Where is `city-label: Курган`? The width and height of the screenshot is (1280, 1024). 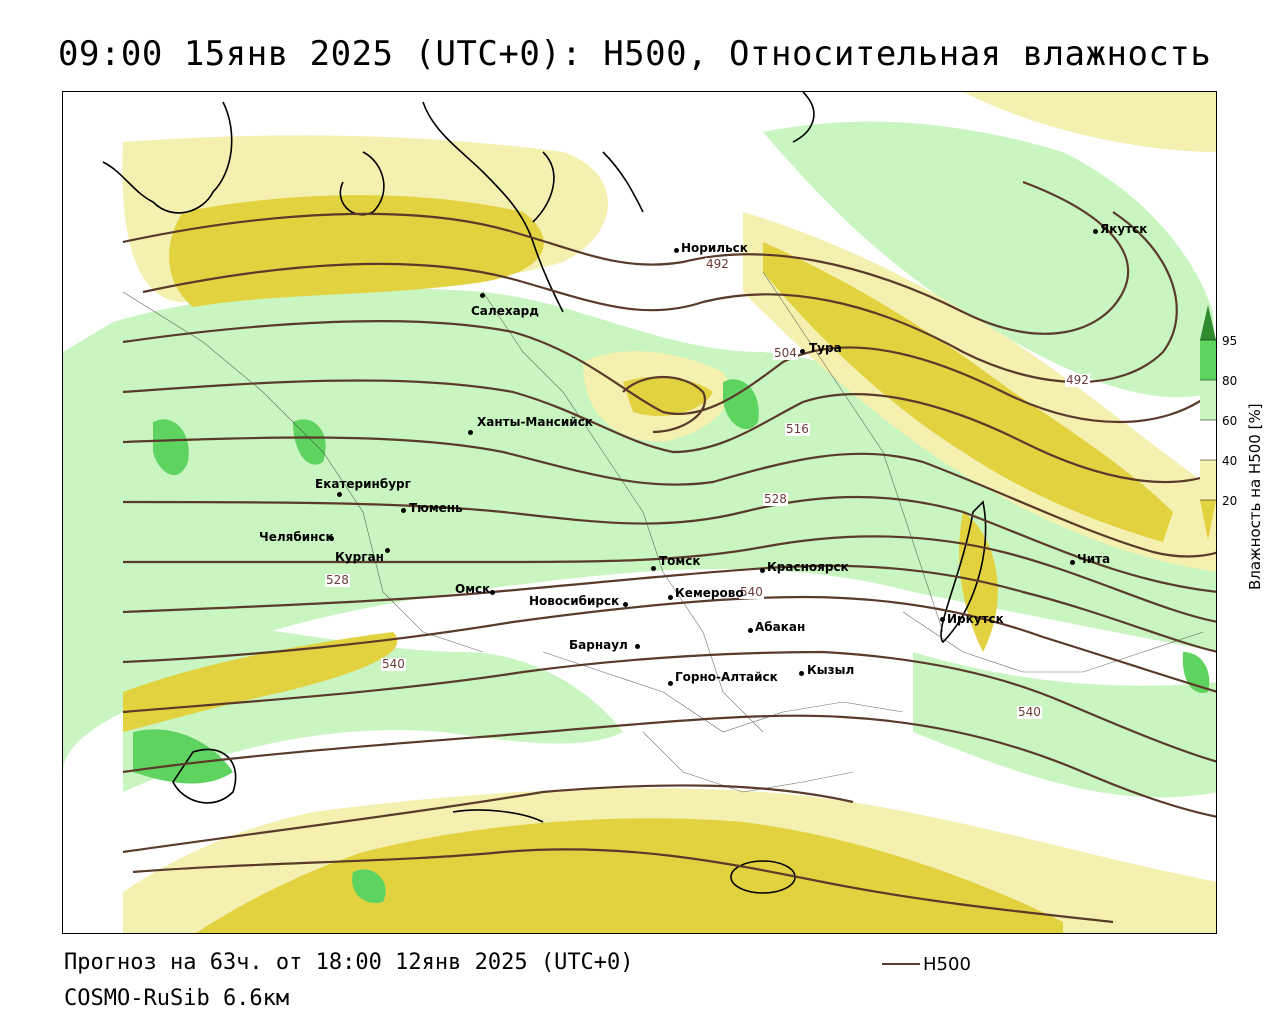 city-label: Курган is located at coordinates (359, 557).